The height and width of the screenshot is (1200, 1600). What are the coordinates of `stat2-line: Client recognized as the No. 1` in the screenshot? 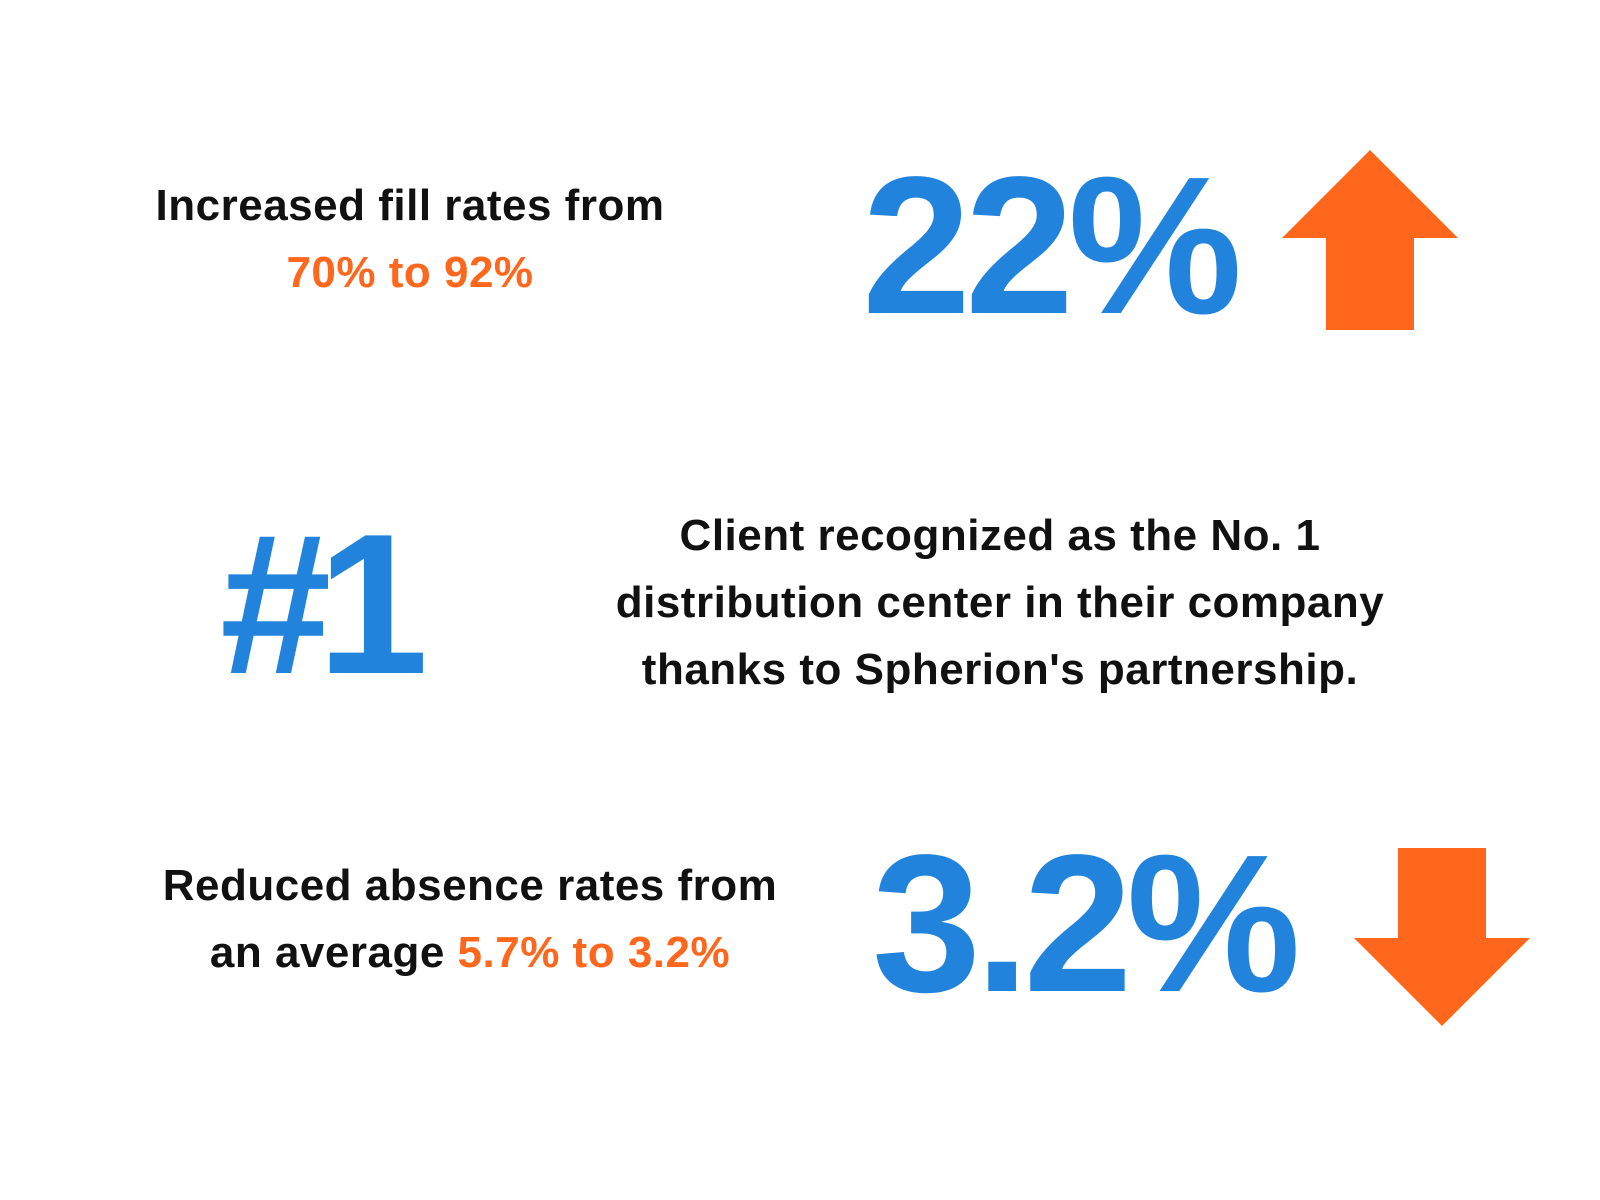 It's located at (1000, 535).